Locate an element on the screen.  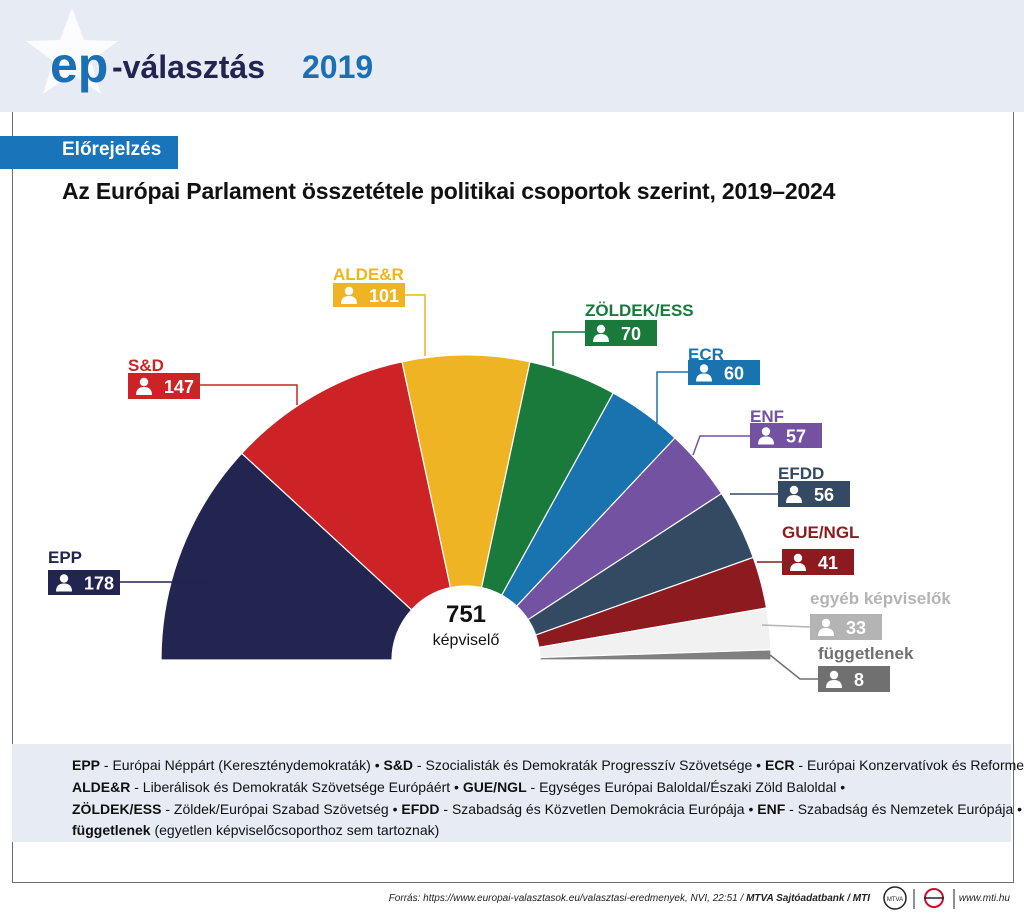
series-name-label: ENF is located at coordinates (767, 416).